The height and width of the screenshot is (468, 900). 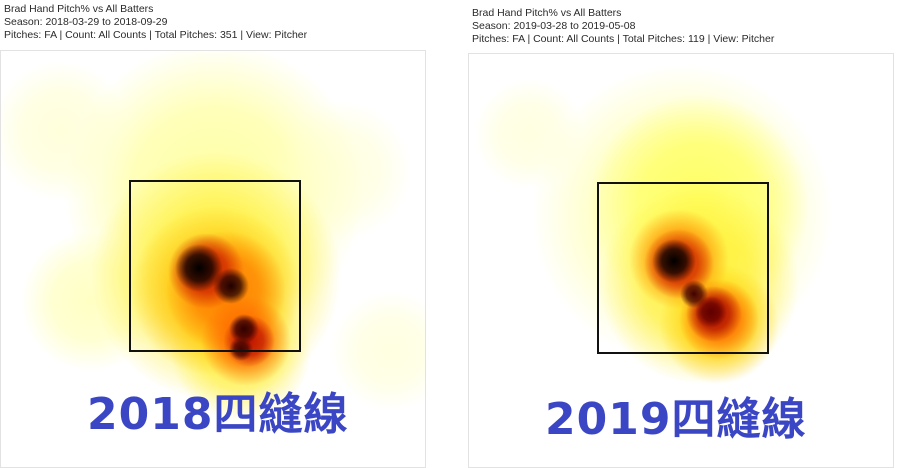 What do you see at coordinates (554, 26) in the screenshot?
I see `chart-season: Season: 2019-03-28 to 2019-05-08` at bounding box center [554, 26].